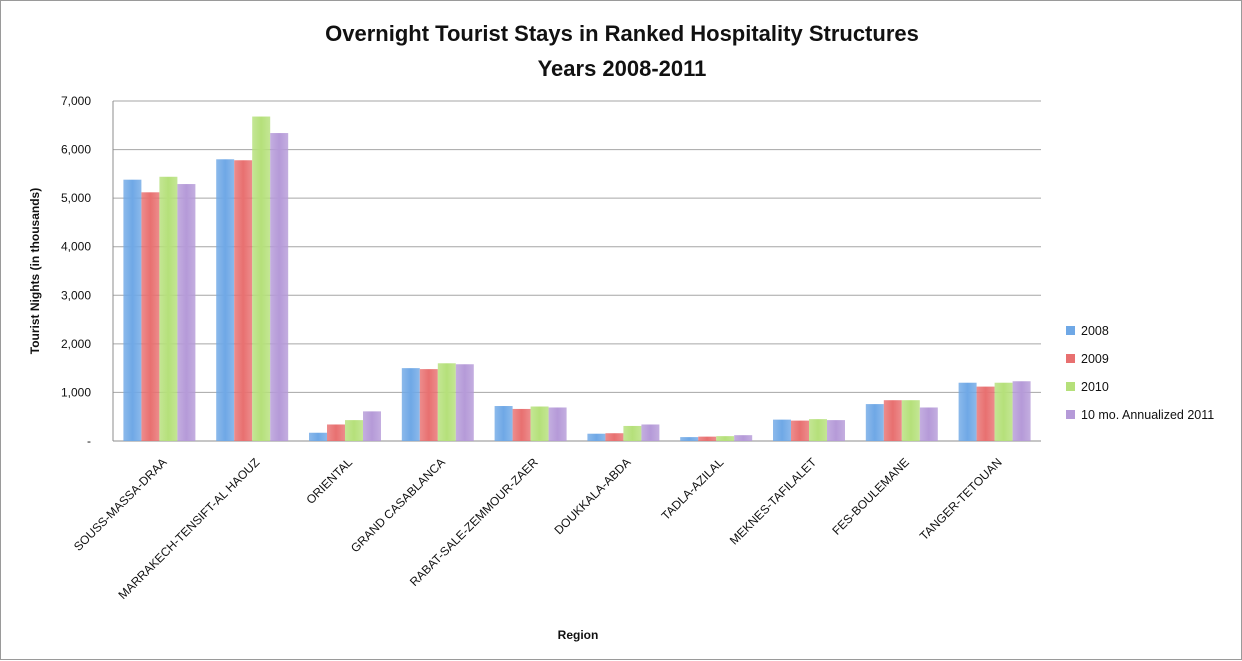 The image size is (1242, 661). What do you see at coordinates (1095, 359) in the screenshot?
I see `legend-label: 2009` at bounding box center [1095, 359].